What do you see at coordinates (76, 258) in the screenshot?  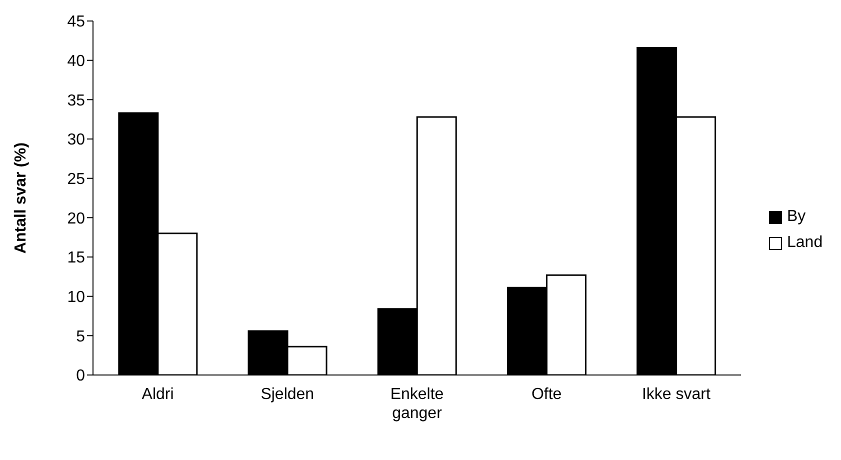 I see `y-tick-label: 15` at bounding box center [76, 258].